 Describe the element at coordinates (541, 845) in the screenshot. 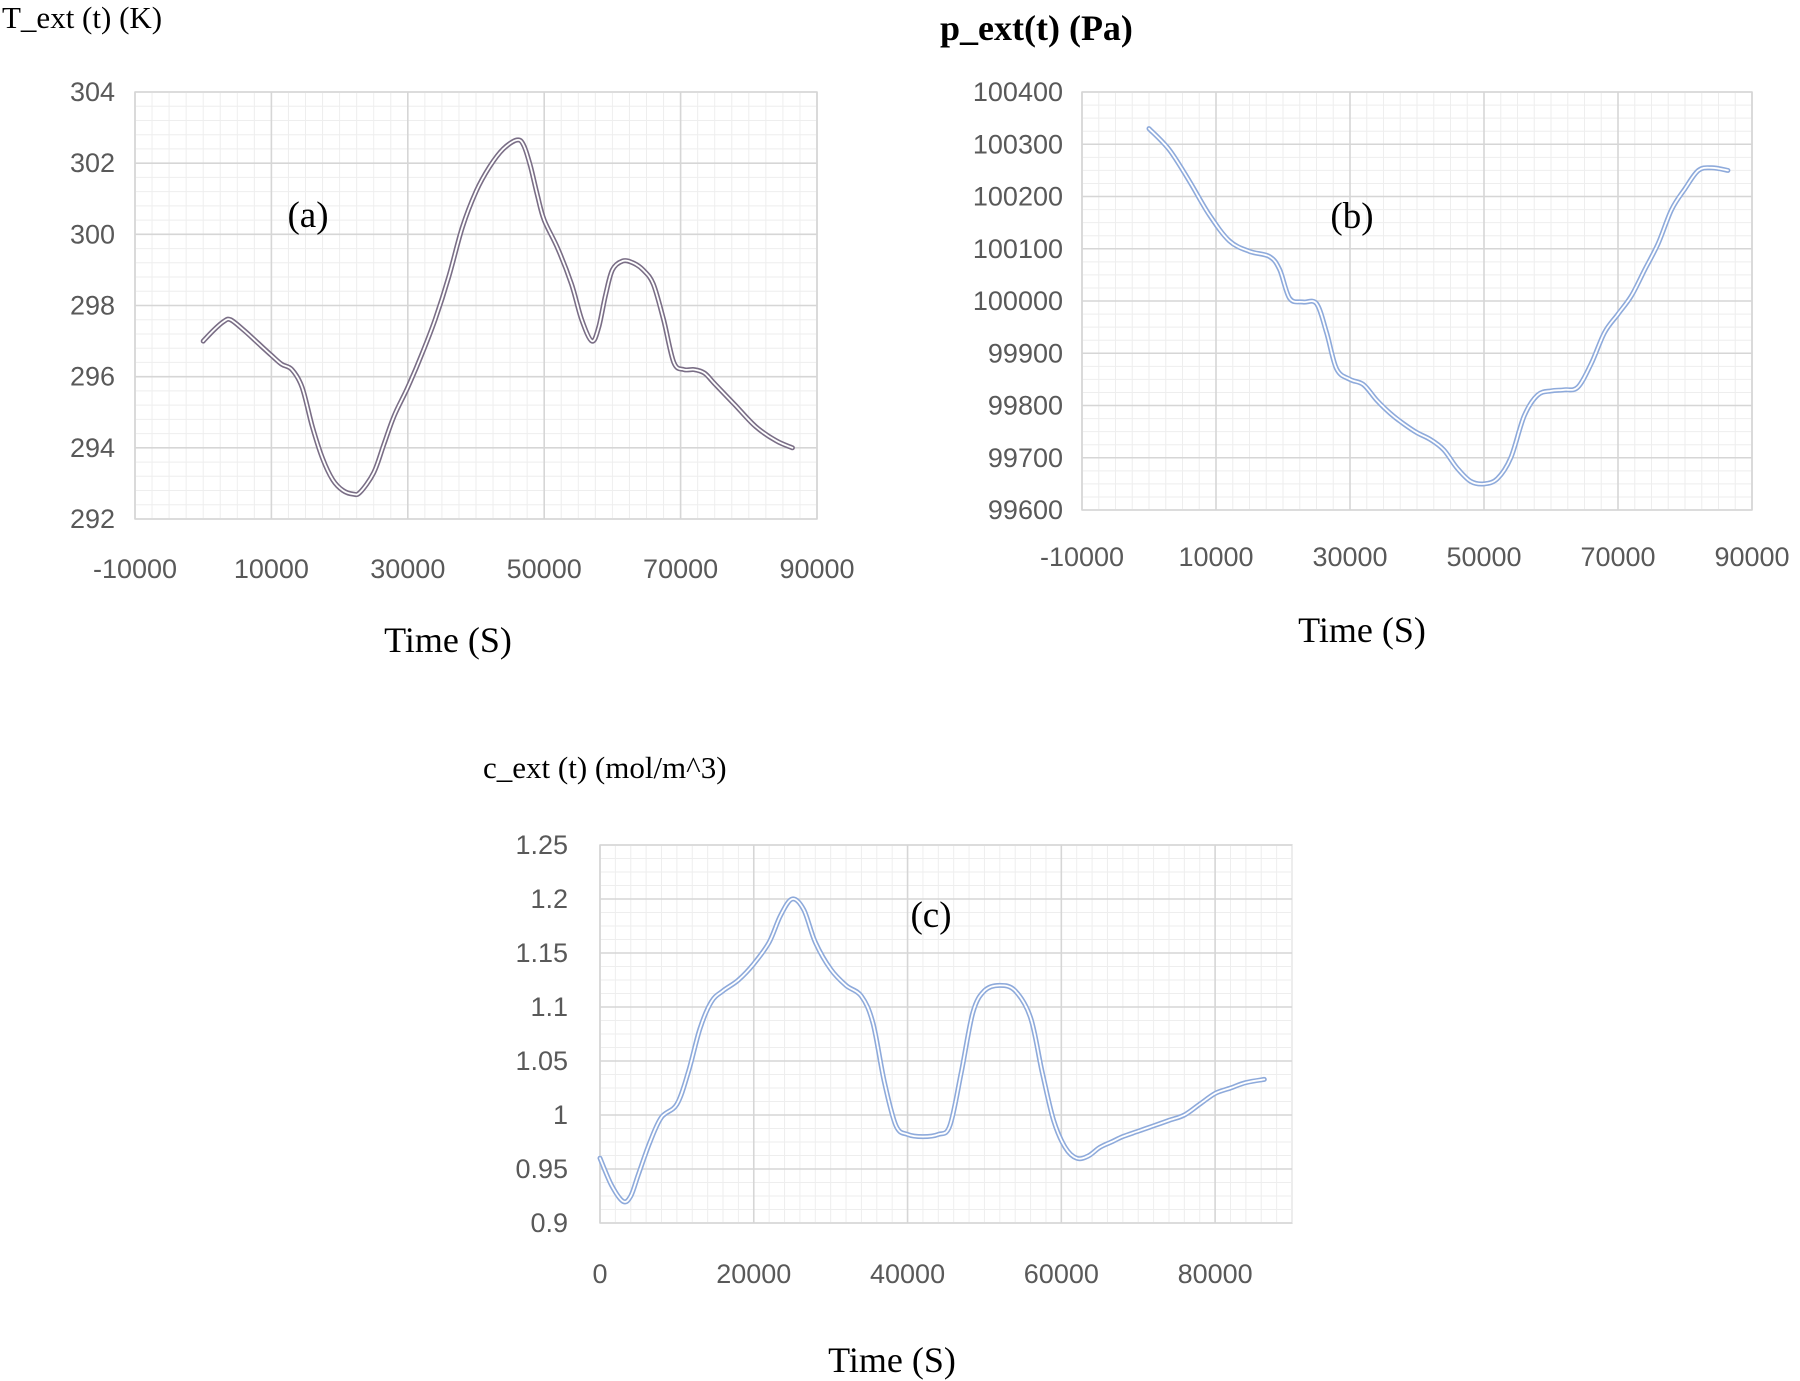

I see `y-tick-label: 1.25` at that location.